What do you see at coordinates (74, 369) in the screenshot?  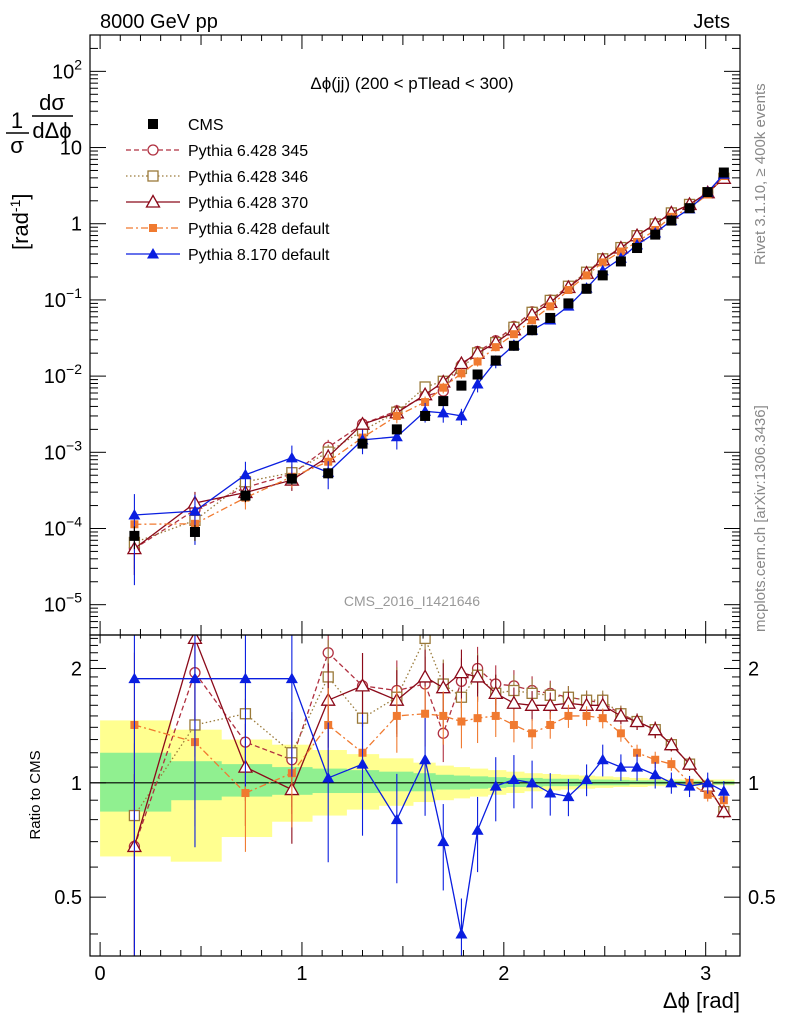 I see `main-y-tick-label-exponent: −2` at bounding box center [74, 369].